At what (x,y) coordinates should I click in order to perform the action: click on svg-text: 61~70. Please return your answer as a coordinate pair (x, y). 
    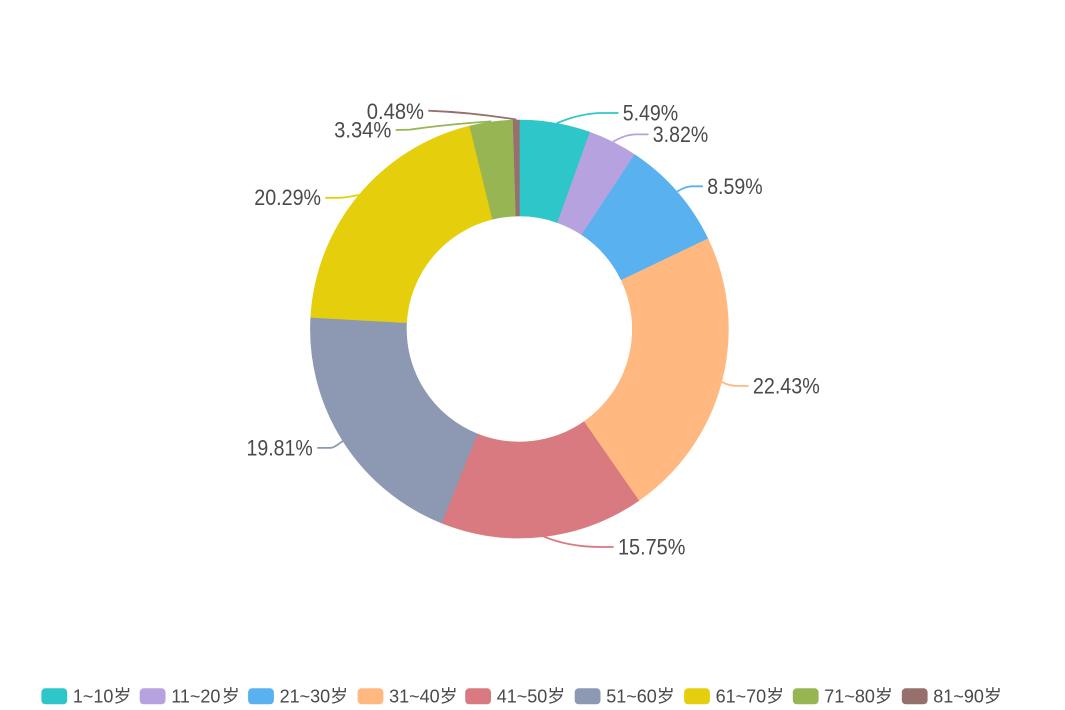
    Looking at the image, I should click on (741, 696).